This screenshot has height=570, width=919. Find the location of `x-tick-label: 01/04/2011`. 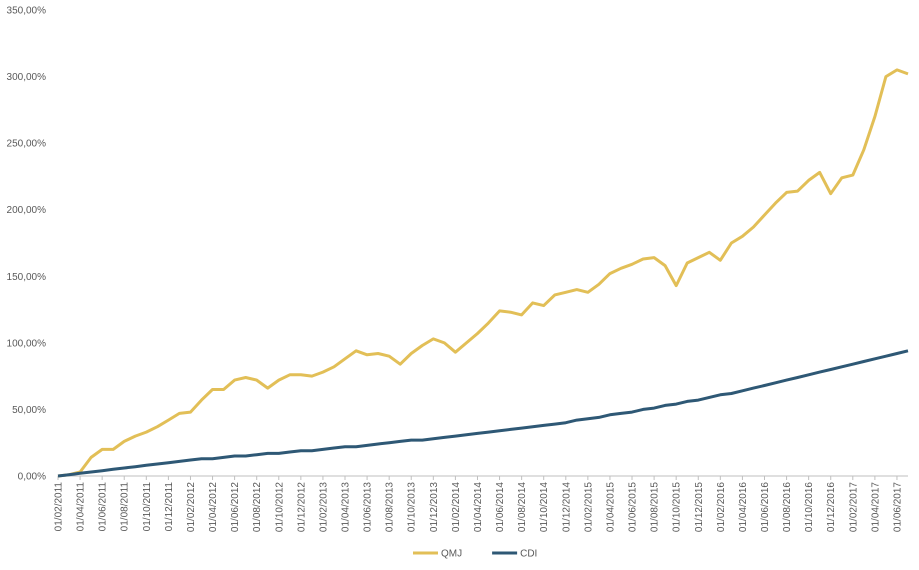

x-tick-label: 01/04/2011 is located at coordinates (81, 507).